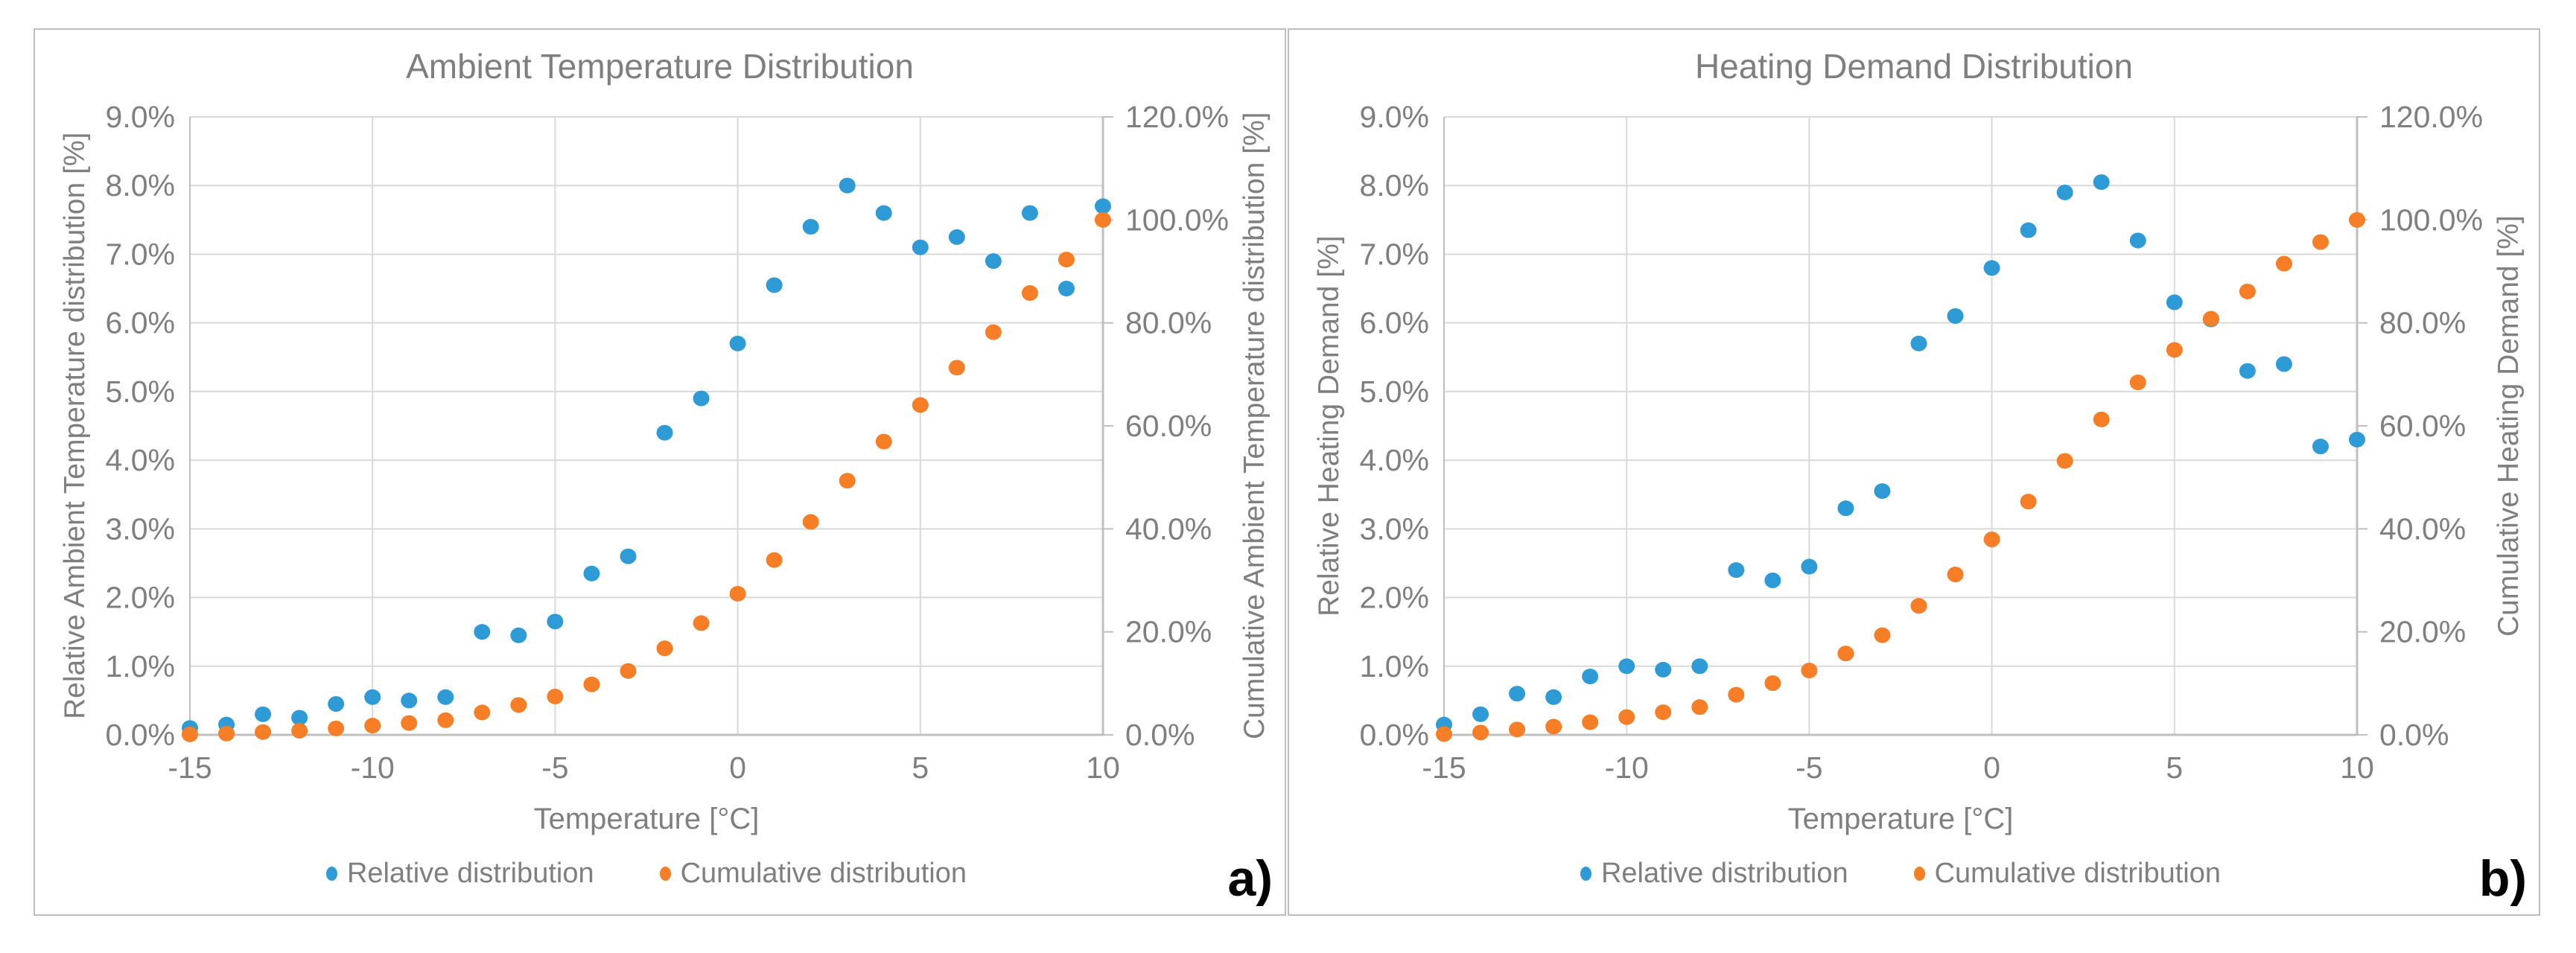 The width and height of the screenshot is (2576, 953). Describe the element at coordinates (1168, 528) in the screenshot. I see `y-right-tick-label: 40.0%` at that location.